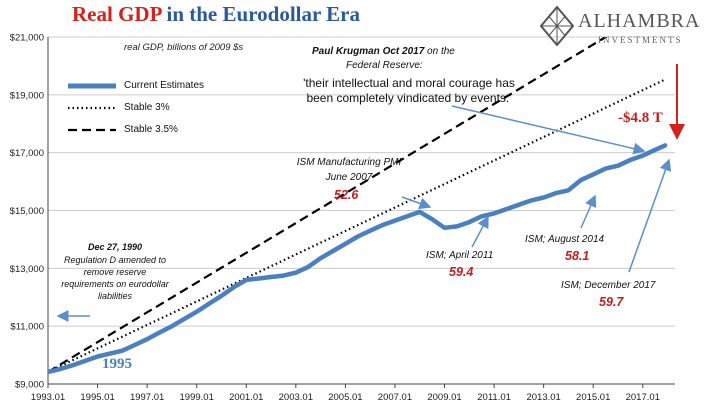 This screenshot has height=414, width=705. I want to click on reg-d-line-2: remove reserve, so click(115, 272).